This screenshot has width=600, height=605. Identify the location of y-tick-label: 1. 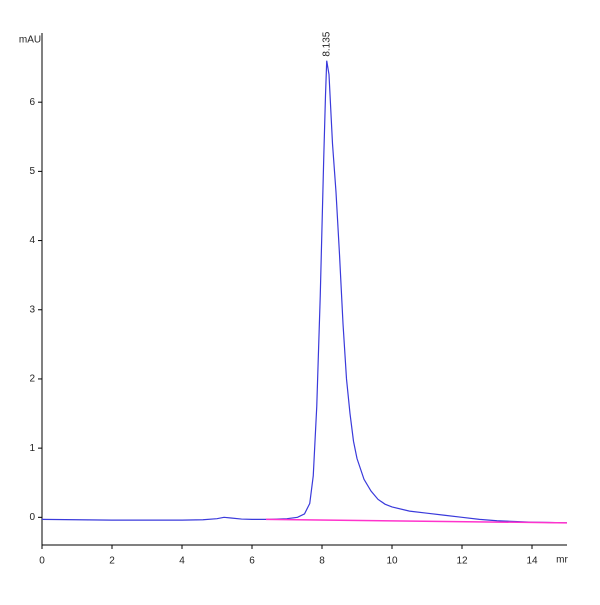
(32, 448).